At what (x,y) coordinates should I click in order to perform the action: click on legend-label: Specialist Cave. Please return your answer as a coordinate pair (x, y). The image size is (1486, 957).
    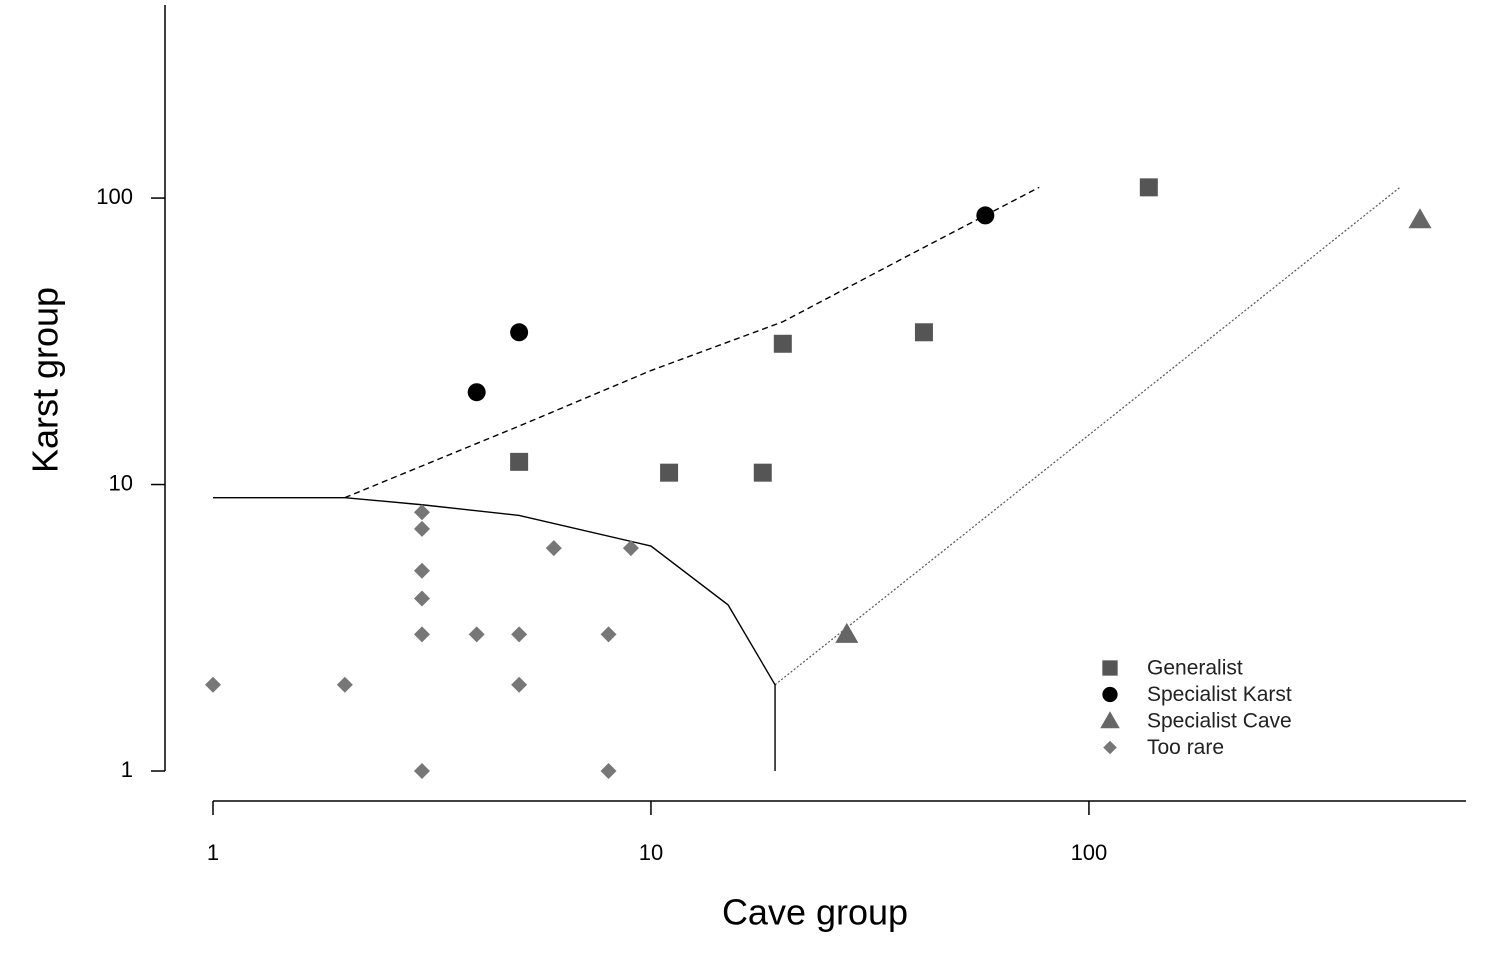
    Looking at the image, I should click on (1219, 721).